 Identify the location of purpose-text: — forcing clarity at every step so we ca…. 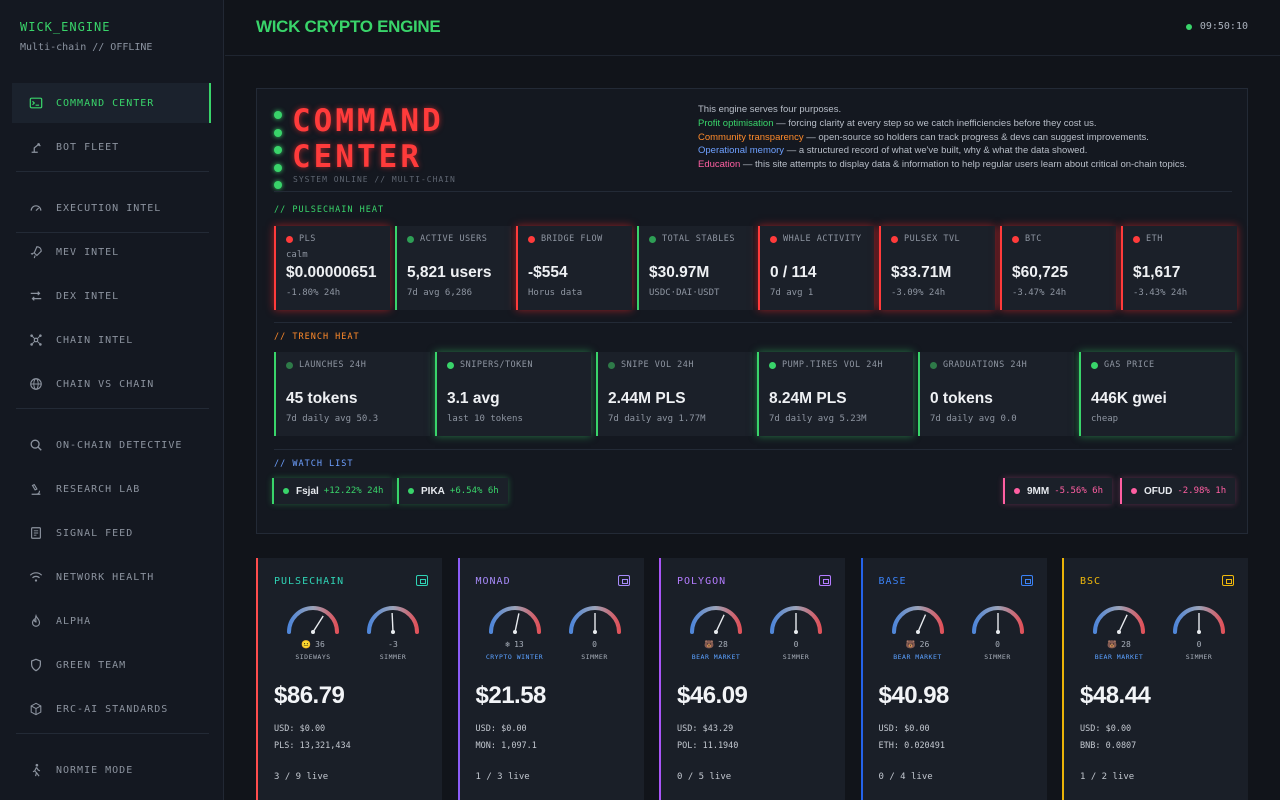
(935, 123).